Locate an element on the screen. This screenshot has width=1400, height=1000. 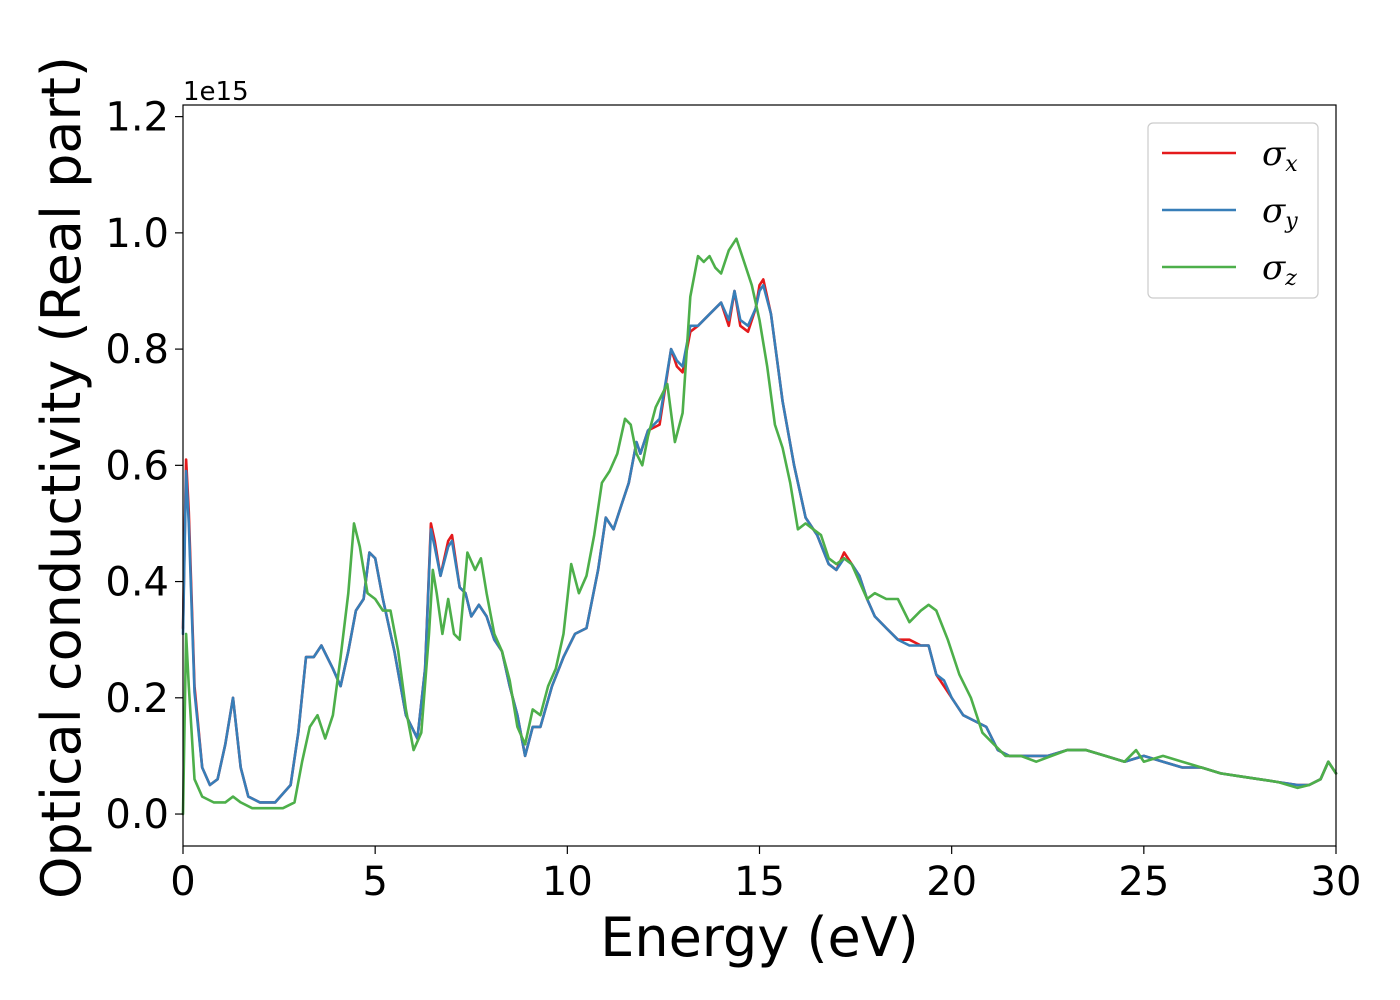
x-tick-label: 5 is located at coordinates (374, 882).